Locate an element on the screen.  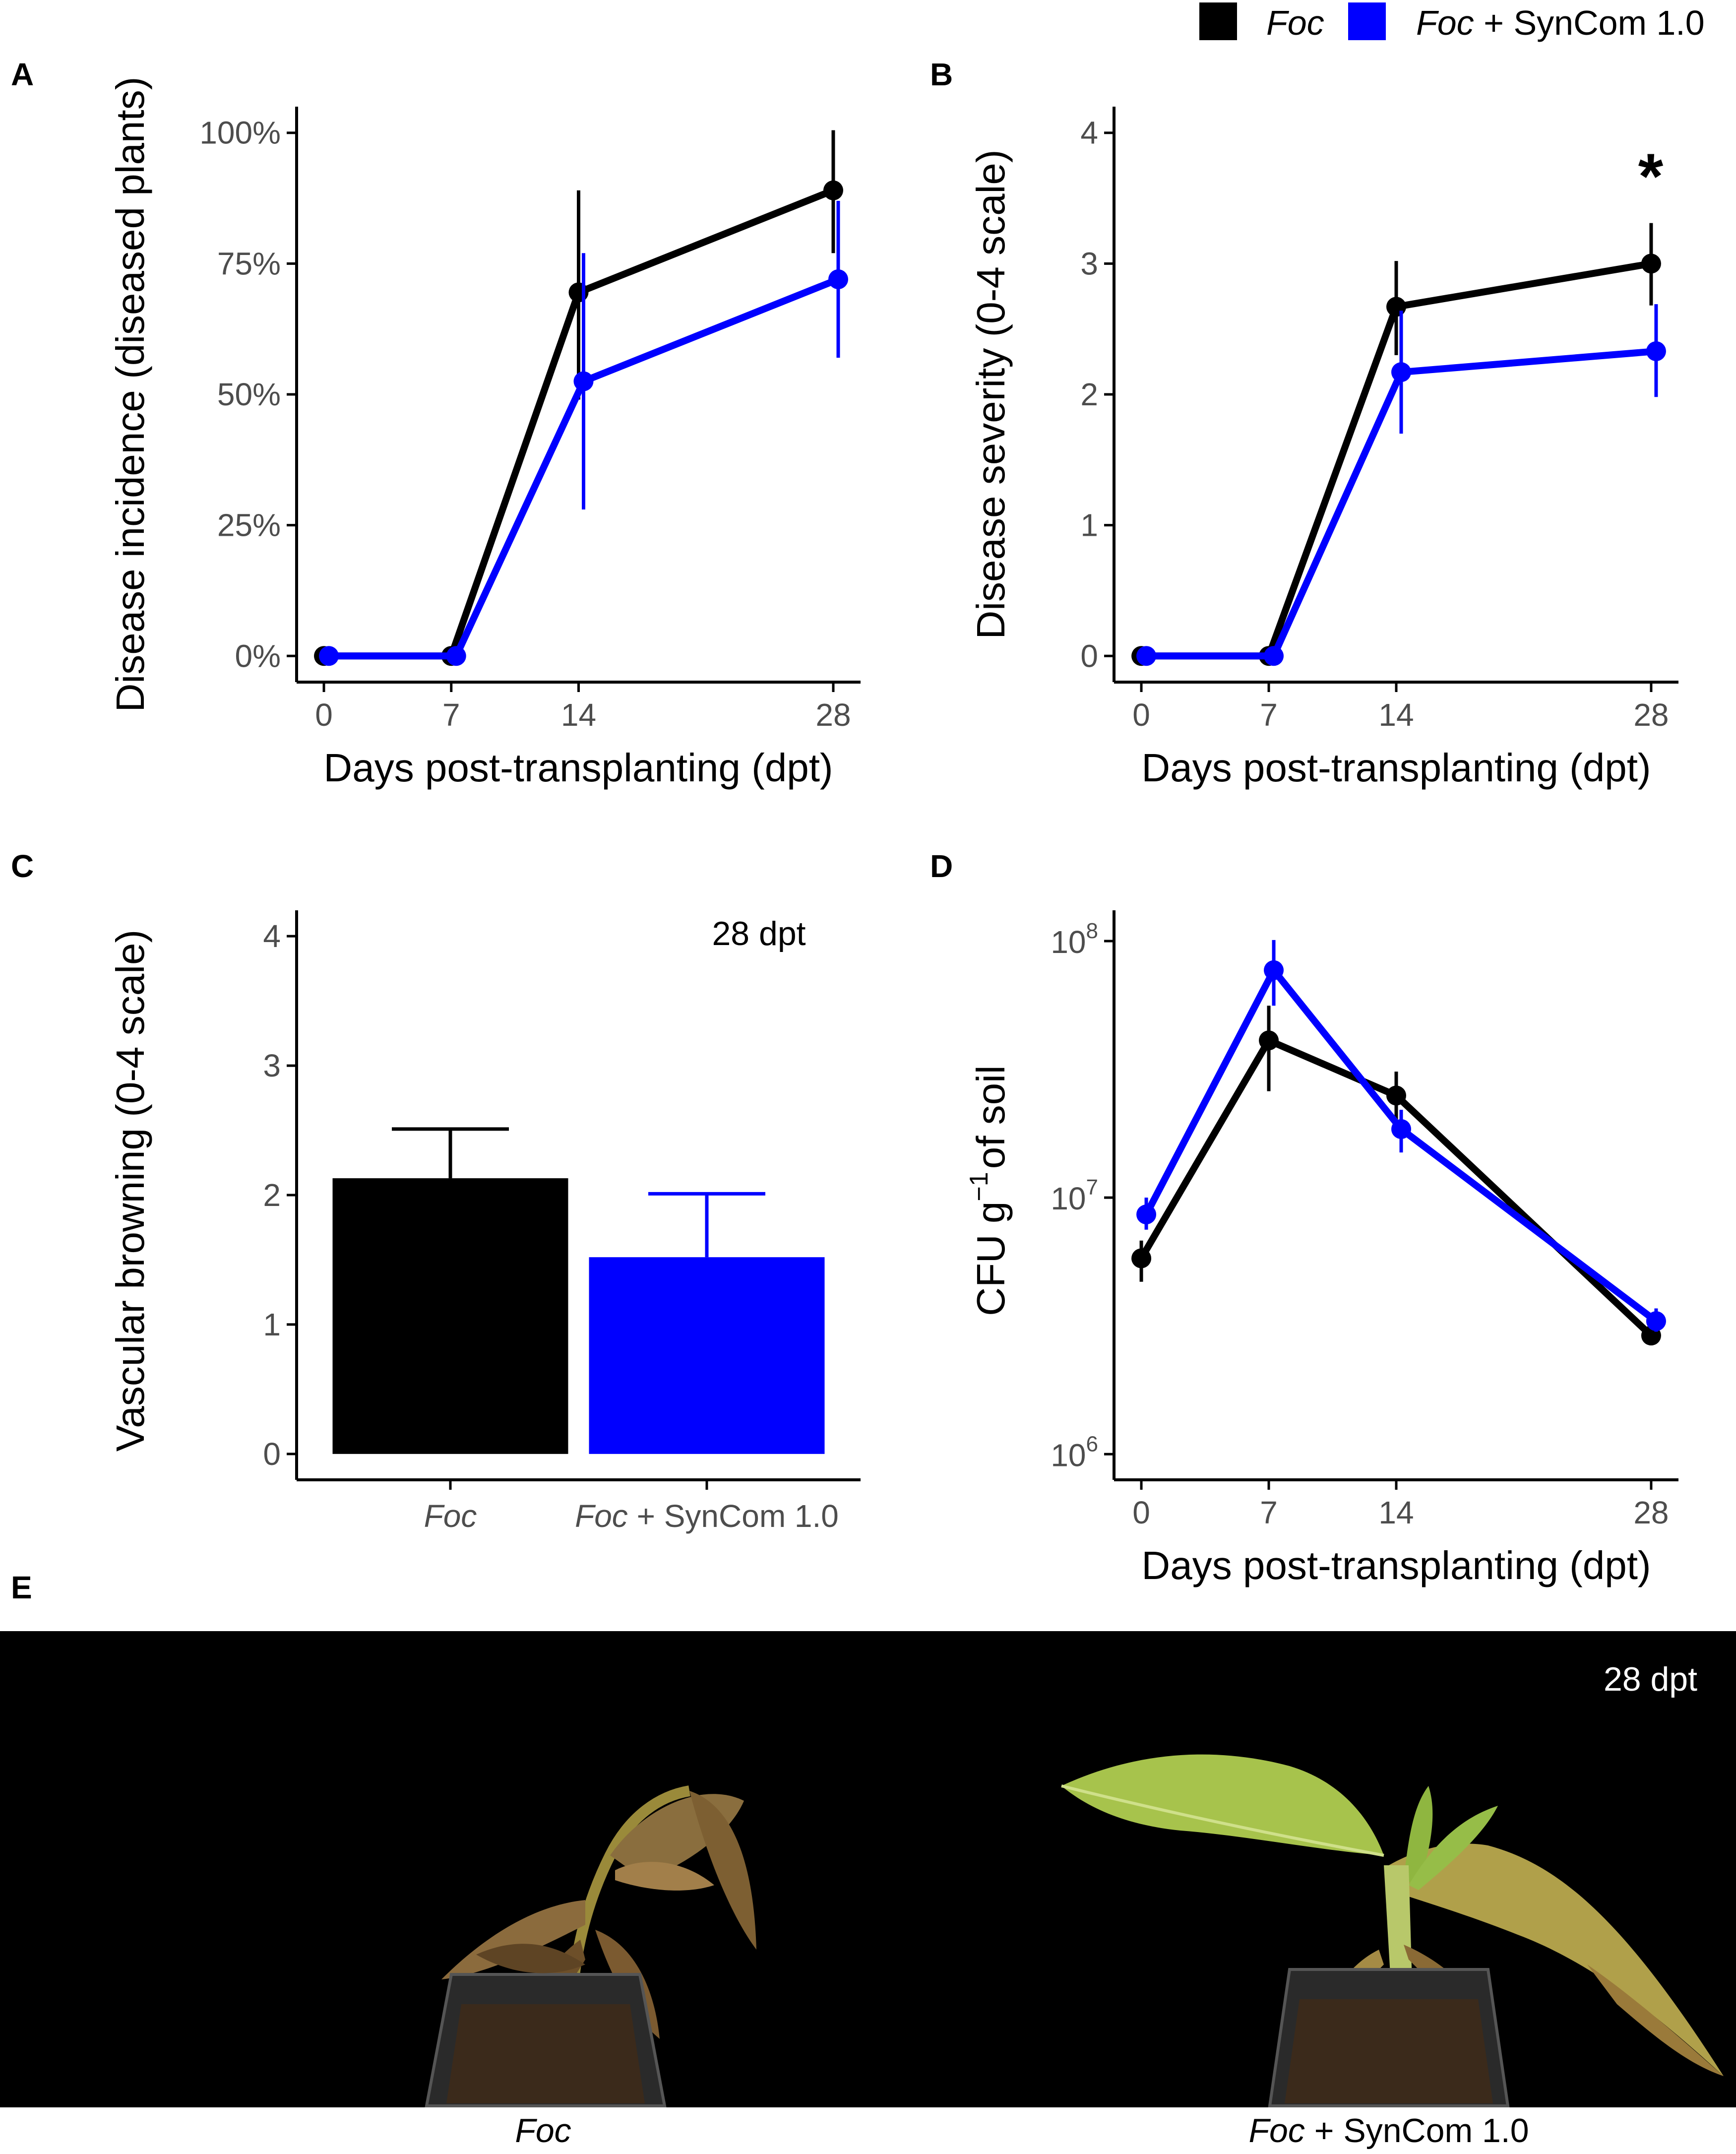
syncom-plant-illustration is located at coordinates (1392, 1930).